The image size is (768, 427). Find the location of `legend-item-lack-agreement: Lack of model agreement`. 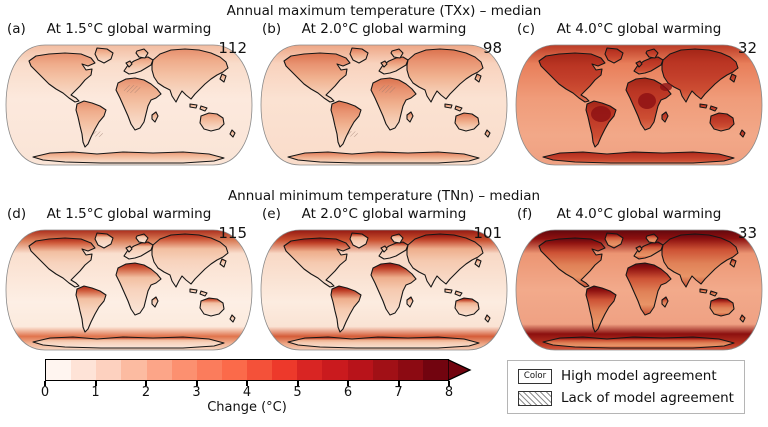

legend-item-lack-agreement: Lack of model agreement is located at coordinates (626, 398).